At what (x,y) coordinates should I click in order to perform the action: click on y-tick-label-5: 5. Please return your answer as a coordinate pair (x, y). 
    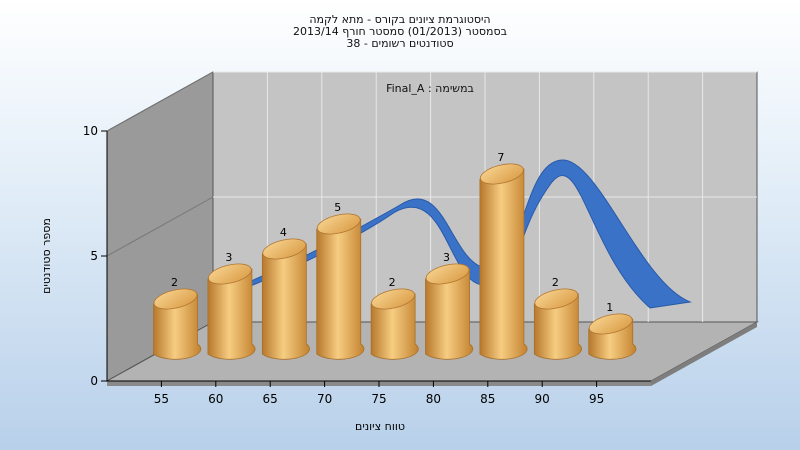
    Looking at the image, I should click on (94, 256).